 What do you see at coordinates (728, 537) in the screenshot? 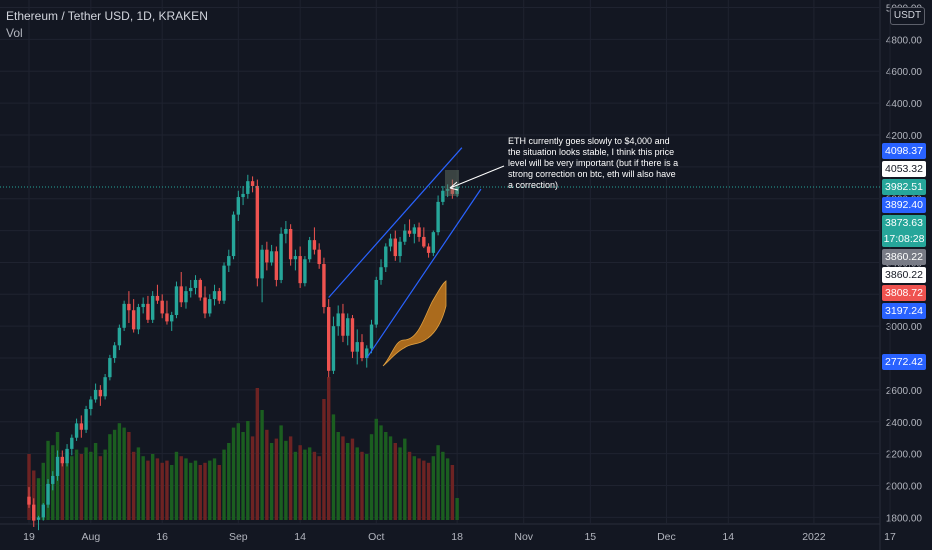
I see `x-tick-label: 14` at bounding box center [728, 537].